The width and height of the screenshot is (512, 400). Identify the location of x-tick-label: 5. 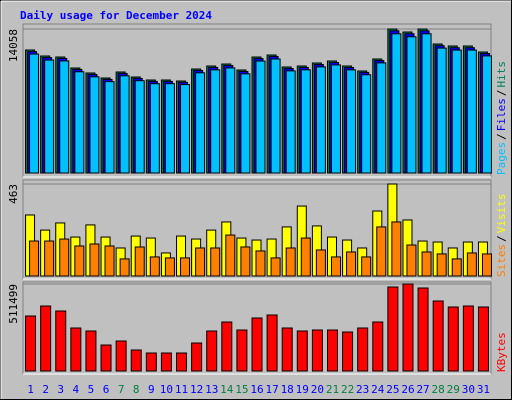
(91, 389).